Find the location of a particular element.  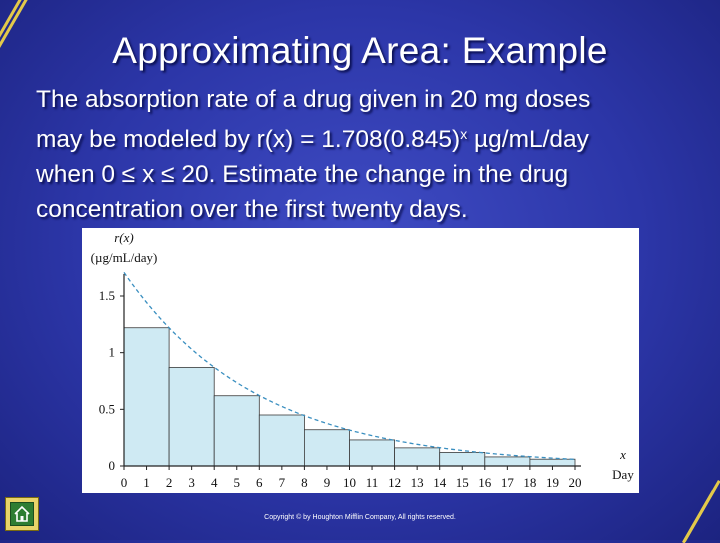

x-tick-label: 9 is located at coordinates (327, 482).